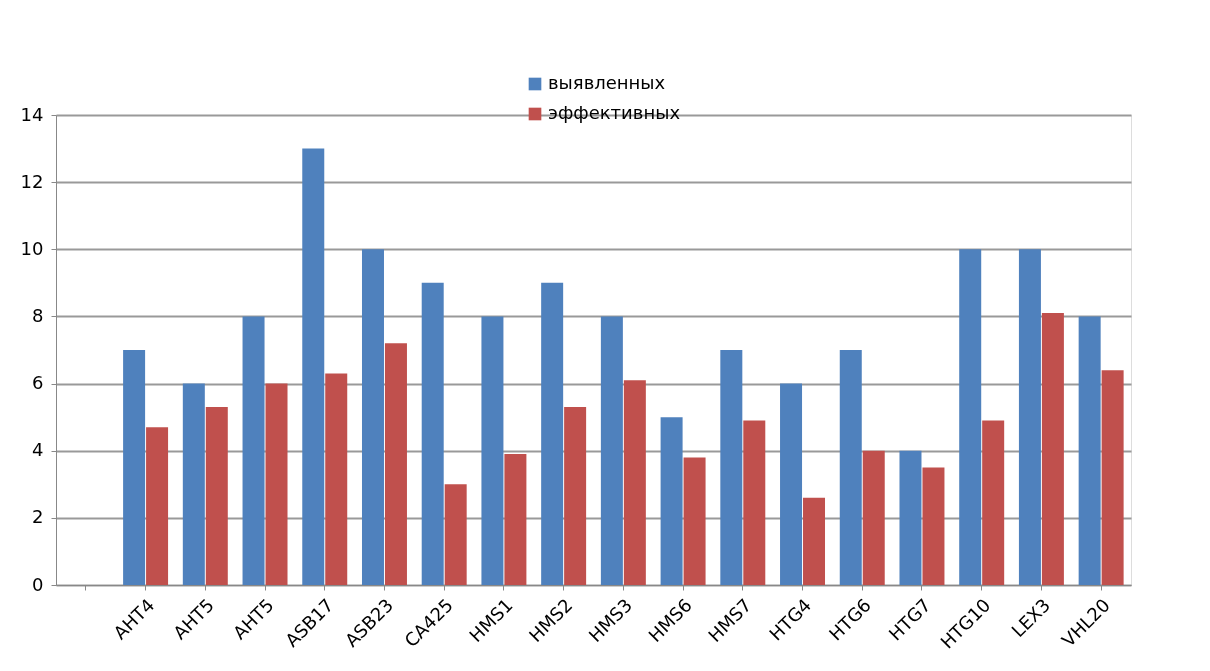  Describe the element at coordinates (32, 181) in the screenshot. I see `y-tick-label: 12` at that location.